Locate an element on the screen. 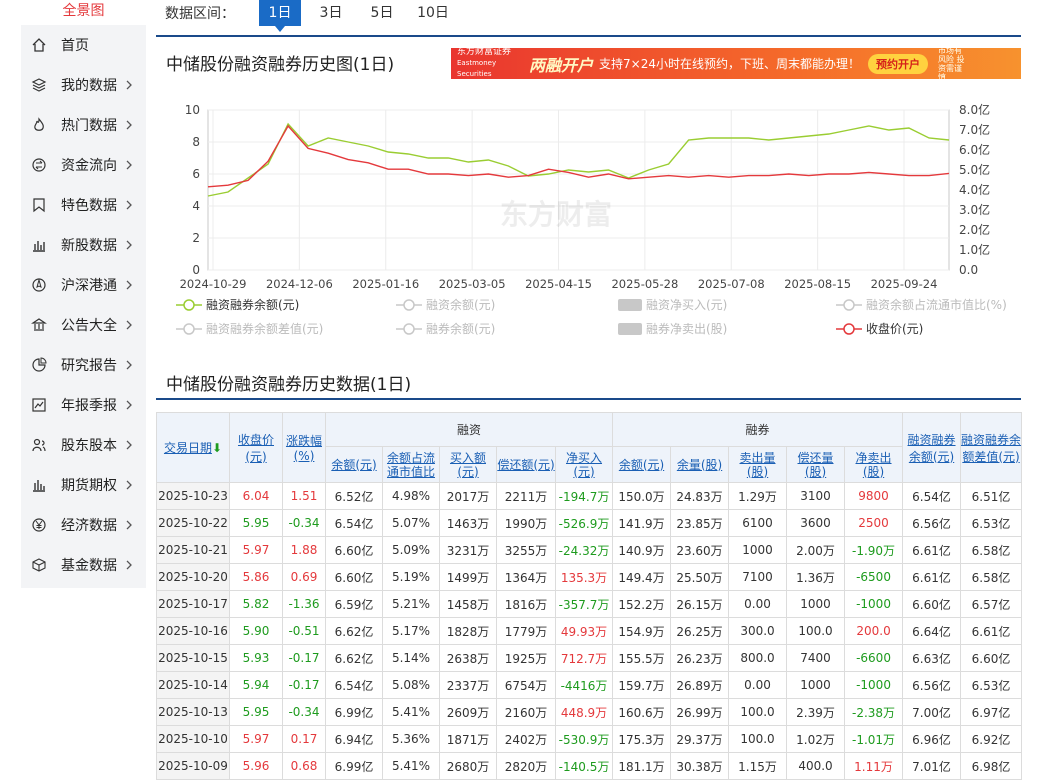  sidebar-item-3: 资金流向 is located at coordinates (83, 165).